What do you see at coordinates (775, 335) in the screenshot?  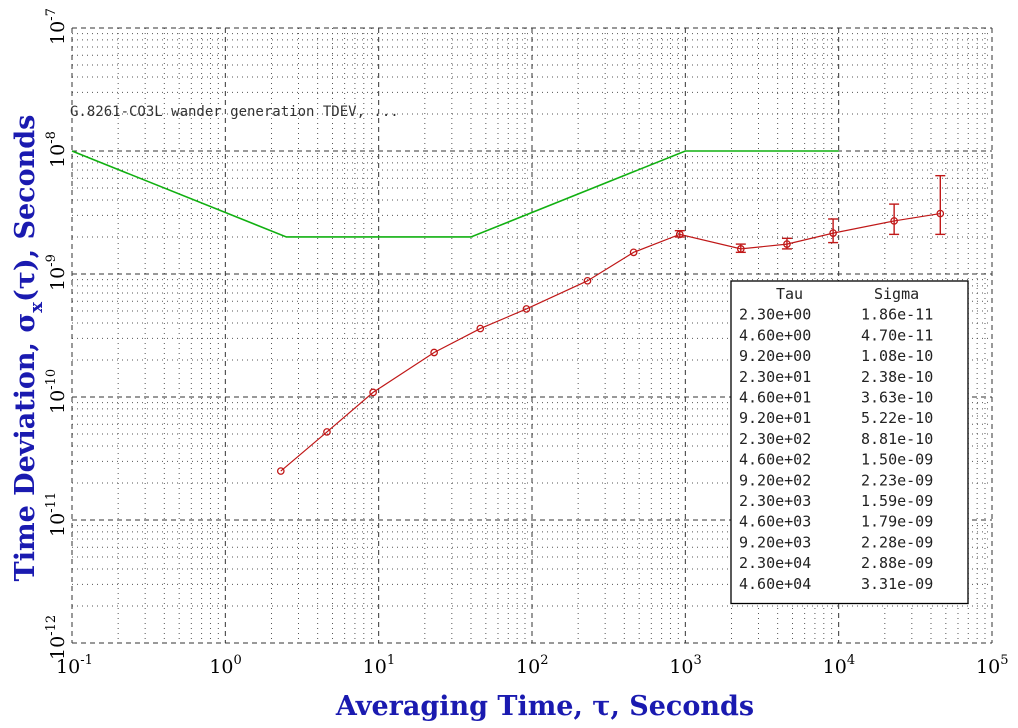 I see `table-cell-tau: 4.60e+00` at bounding box center [775, 335].